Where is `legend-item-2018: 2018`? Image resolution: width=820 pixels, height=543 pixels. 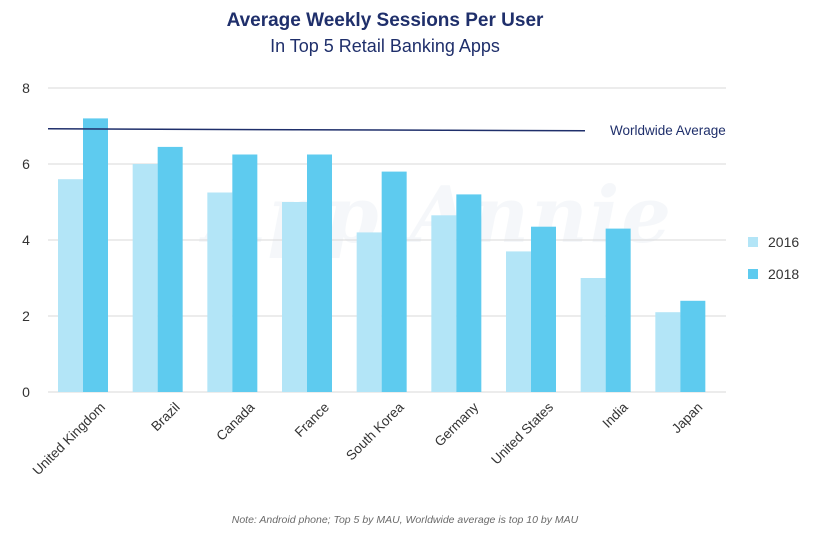
legend-item-2018: 2018 is located at coordinates (773, 274).